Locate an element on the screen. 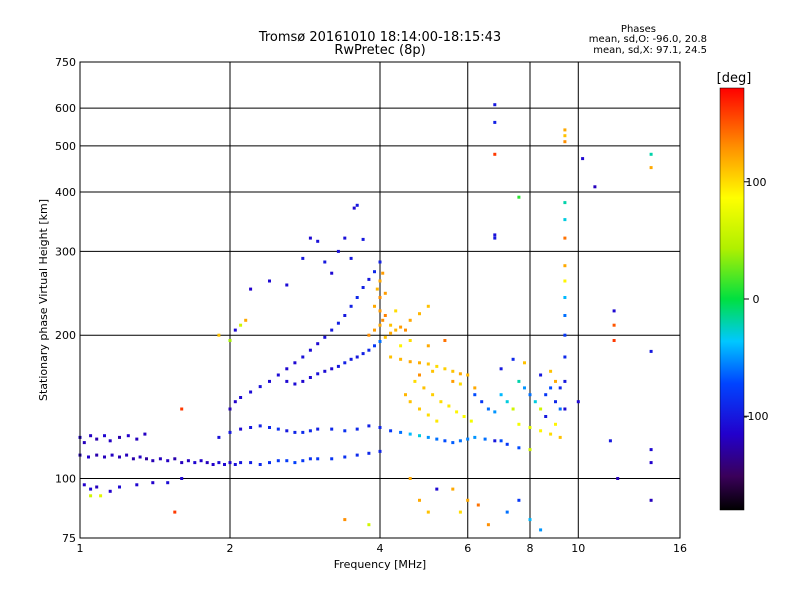 The height and width of the screenshot is (600, 800). y-tick-label: 100 is located at coordinates (65, 479).